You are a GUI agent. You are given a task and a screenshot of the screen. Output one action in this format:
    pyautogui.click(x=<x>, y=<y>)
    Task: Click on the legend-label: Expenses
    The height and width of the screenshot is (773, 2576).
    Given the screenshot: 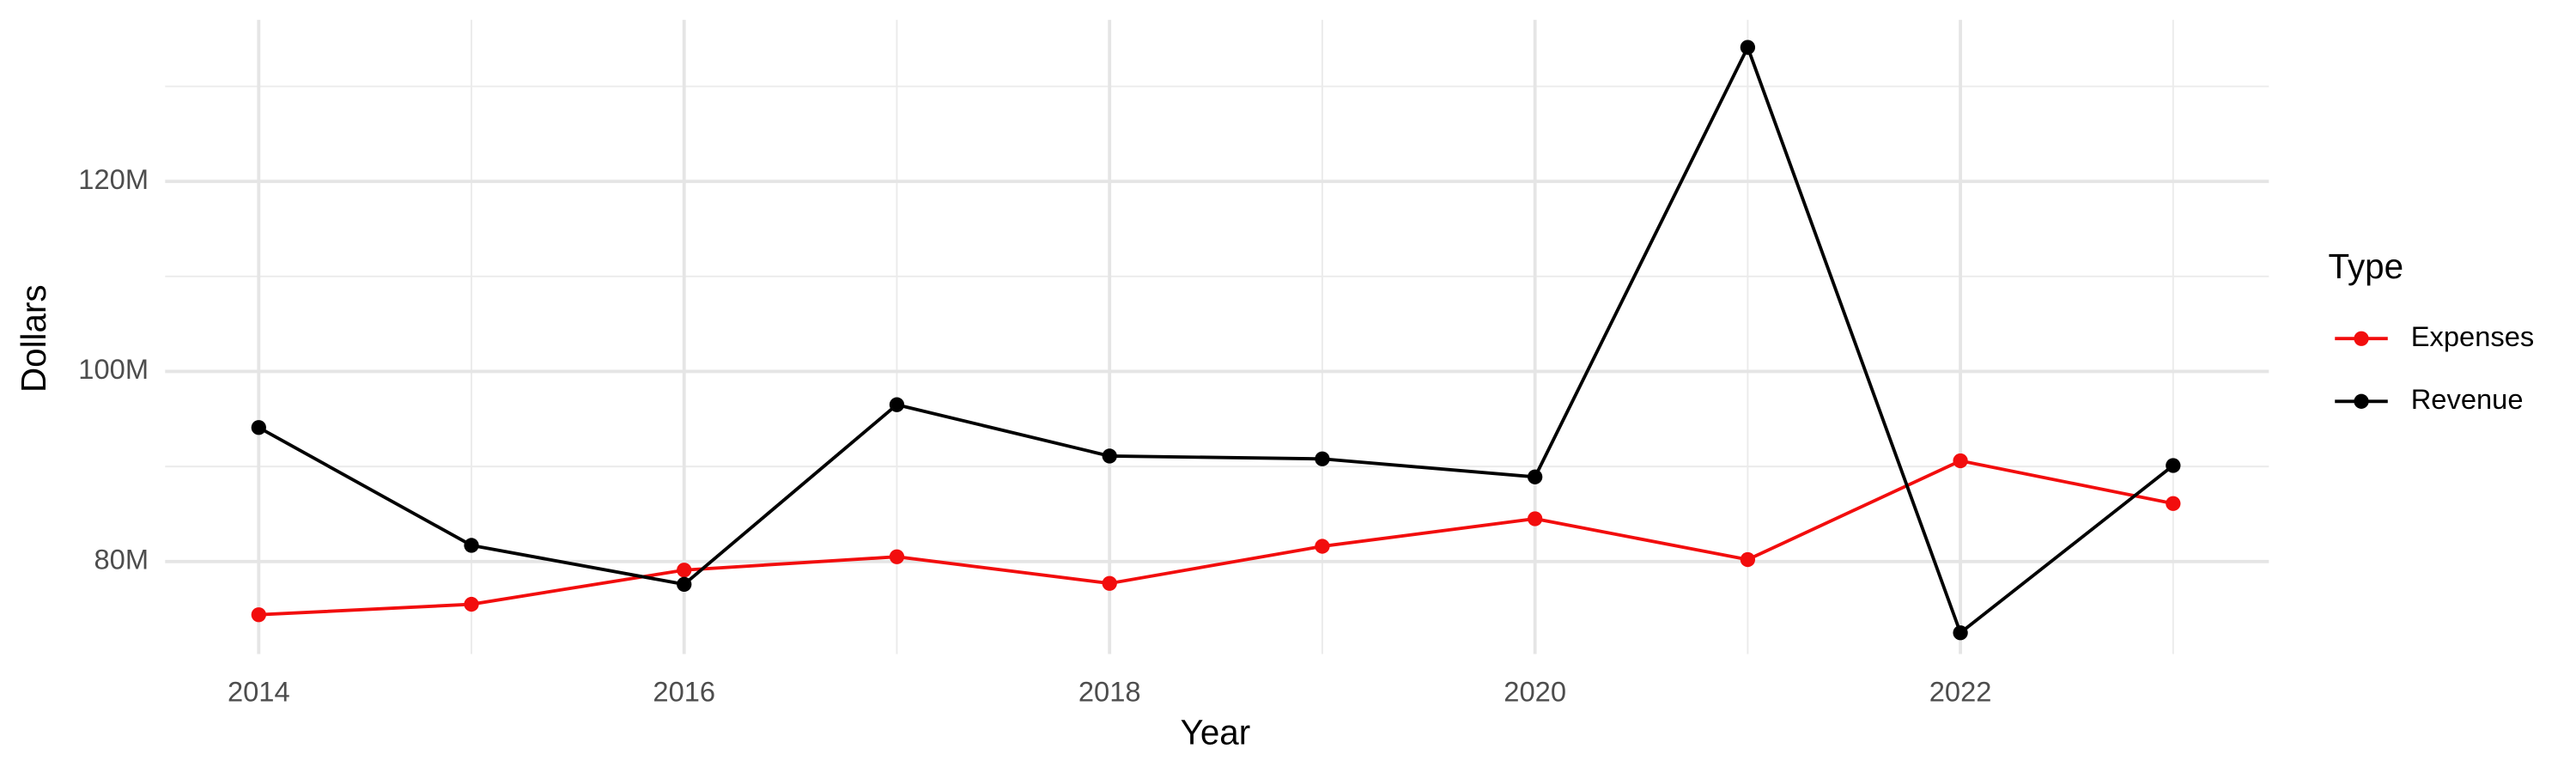 What is the action you would take?
    pyautogui.click(x=2473, y=336)
    